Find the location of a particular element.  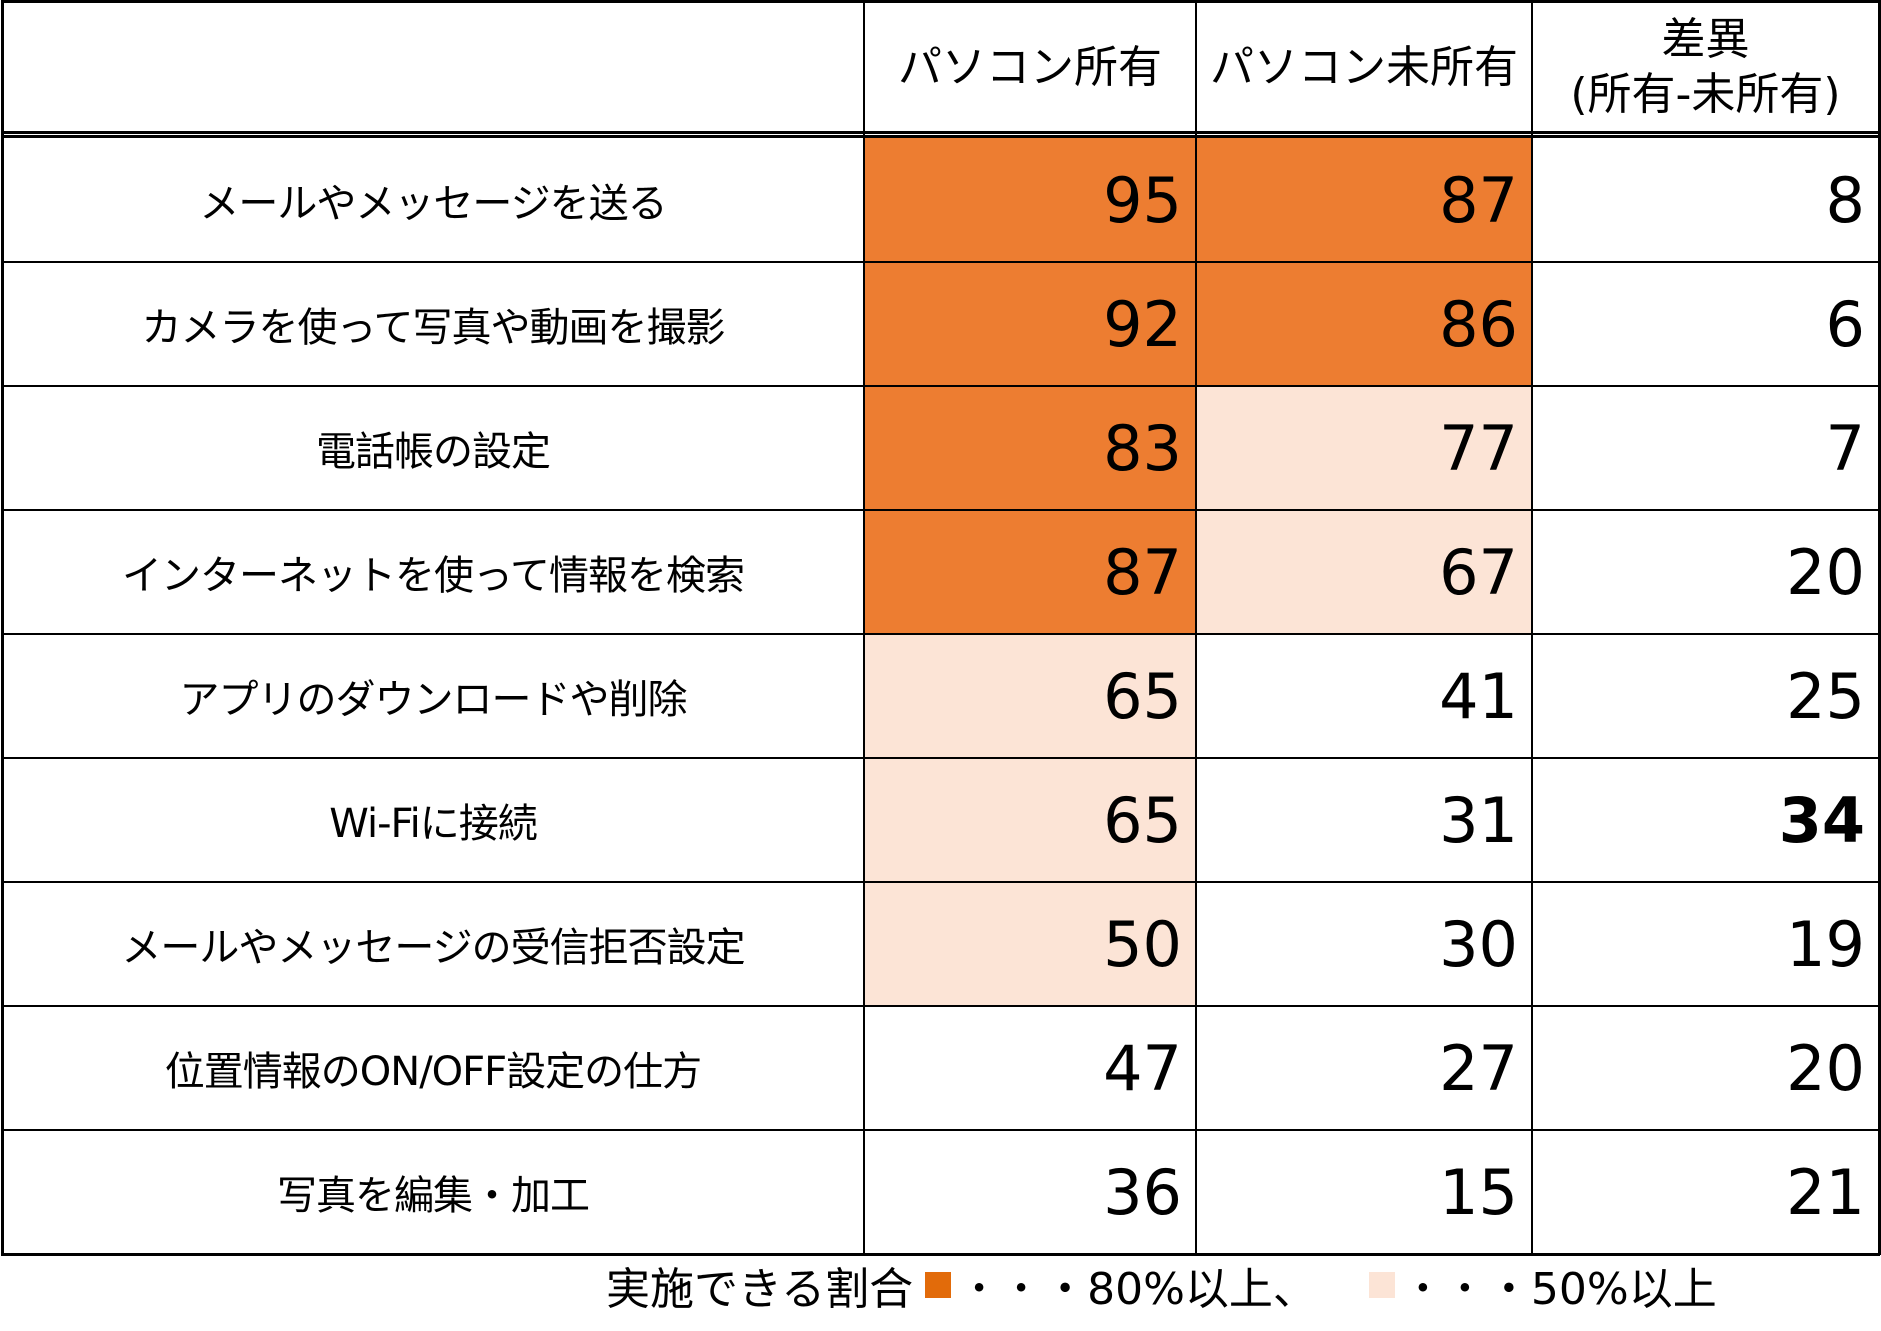

row-label: 電話帳の設定 is located at coordinates (433, 452).